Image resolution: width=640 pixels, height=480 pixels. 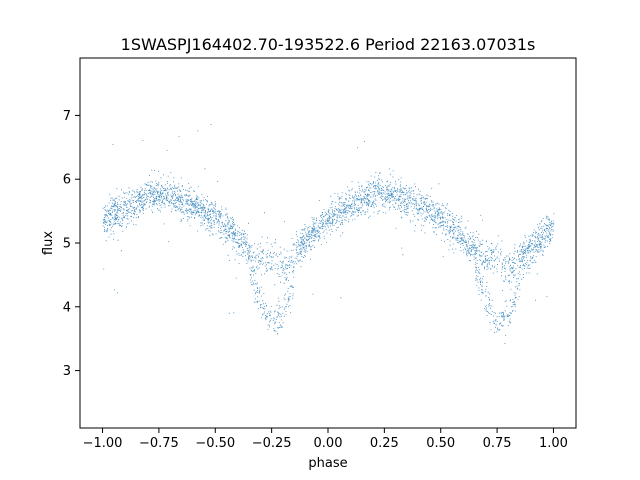 What do you see at coordinates (497, 443) in the screenshot?
I see `x-tick-label: 0.75` at bounding box center [497, 443].